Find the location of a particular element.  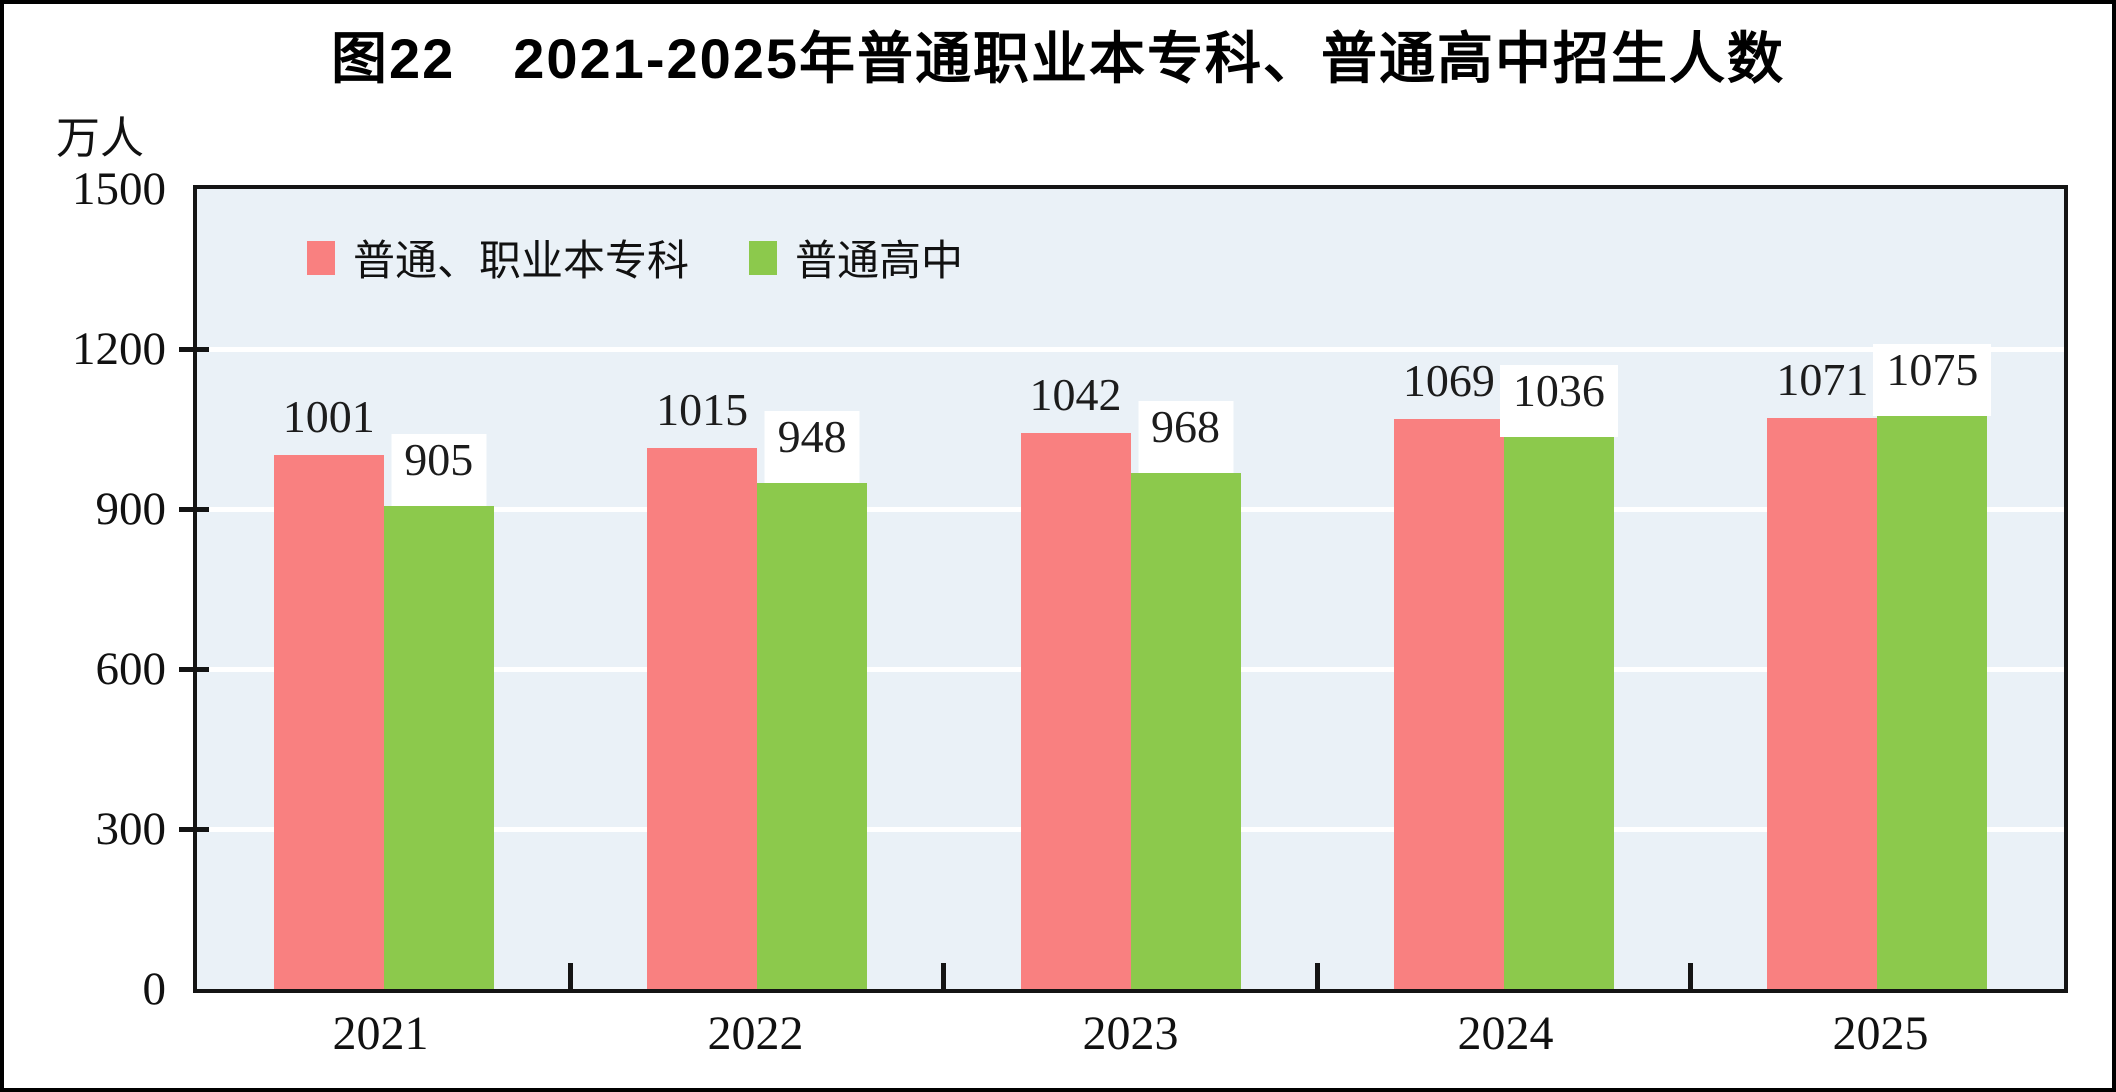

y-axis-tick-label: 600 is located at coordinates (131, 669).